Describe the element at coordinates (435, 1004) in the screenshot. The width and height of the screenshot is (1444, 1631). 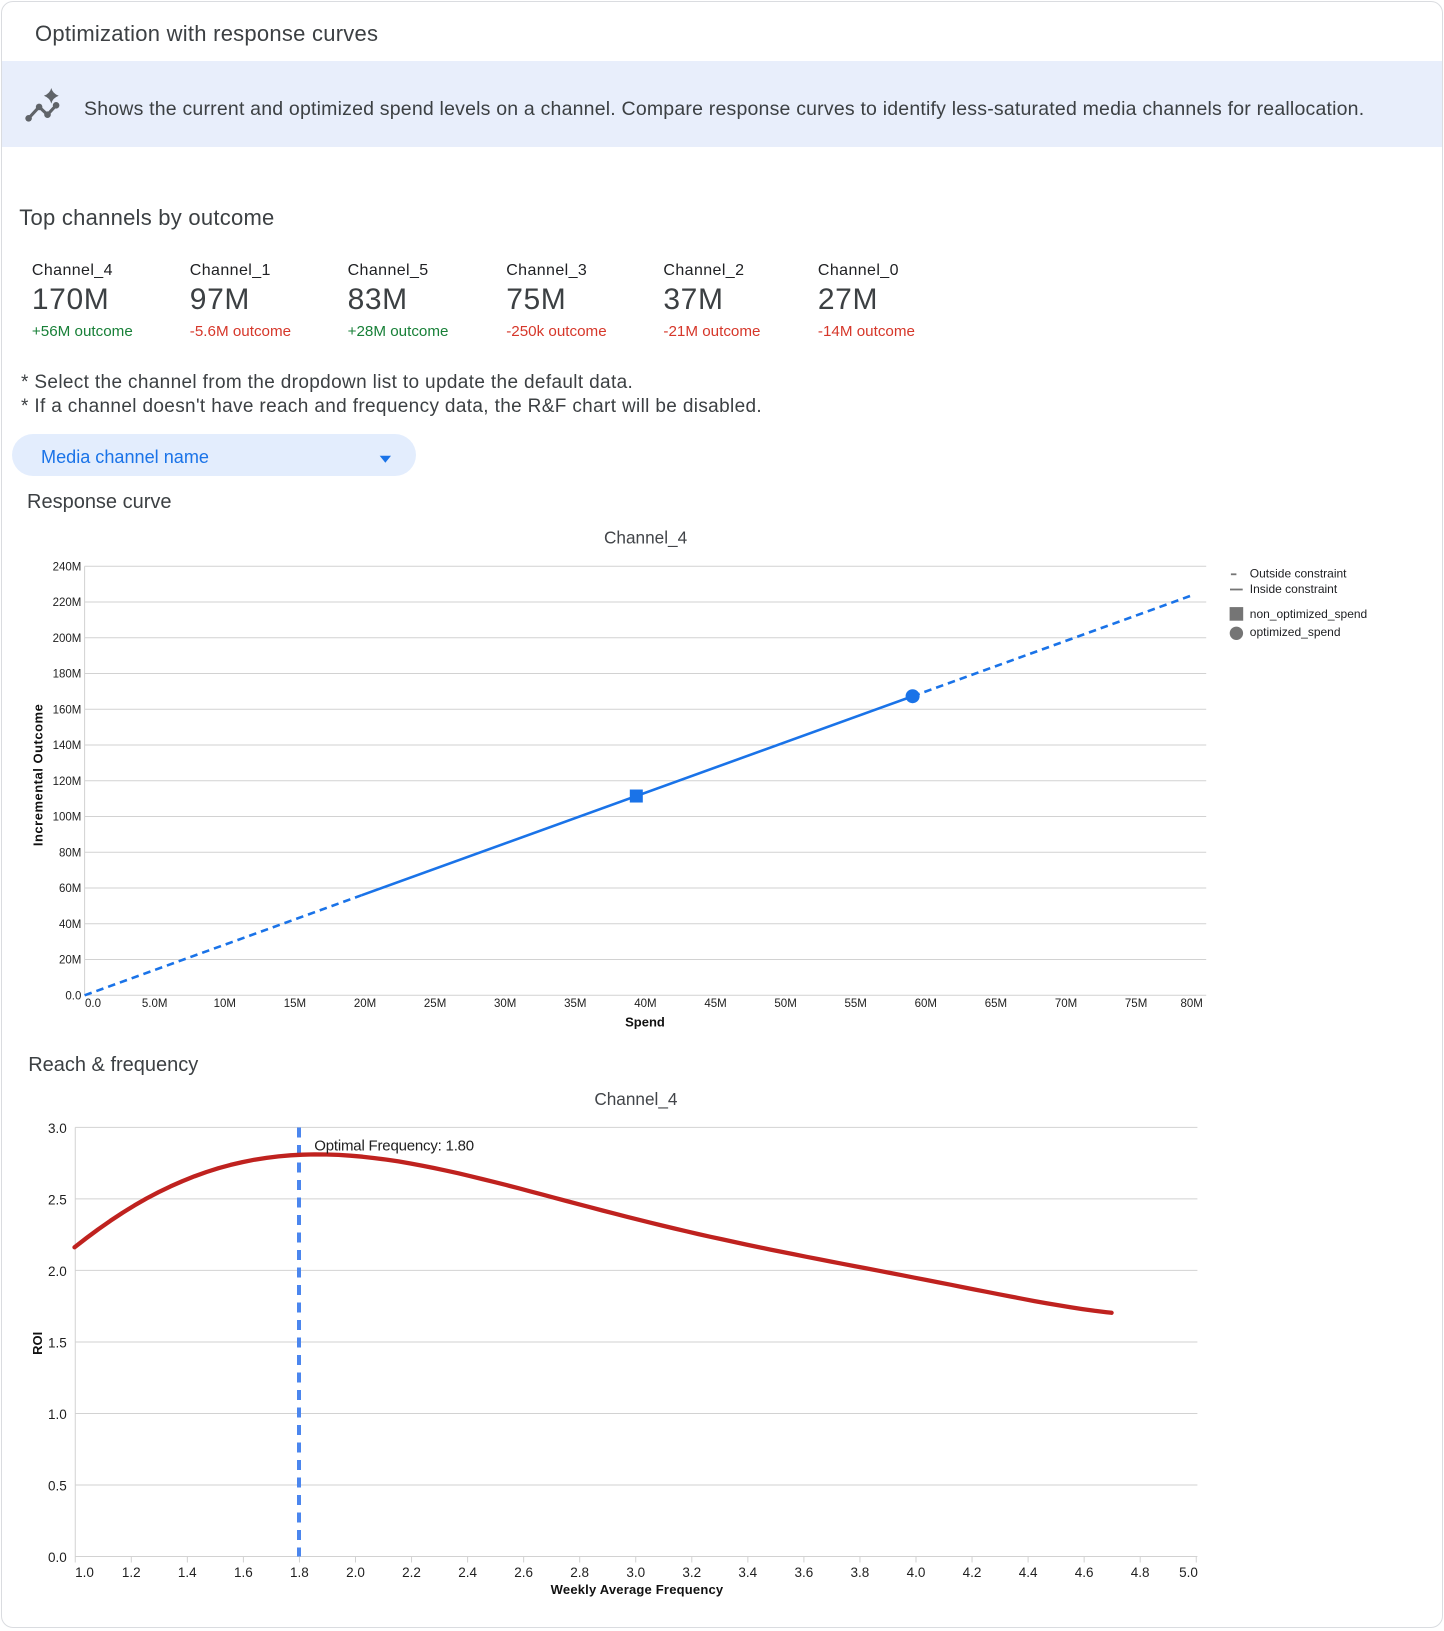
I see `svg-text: 25M` at that location.